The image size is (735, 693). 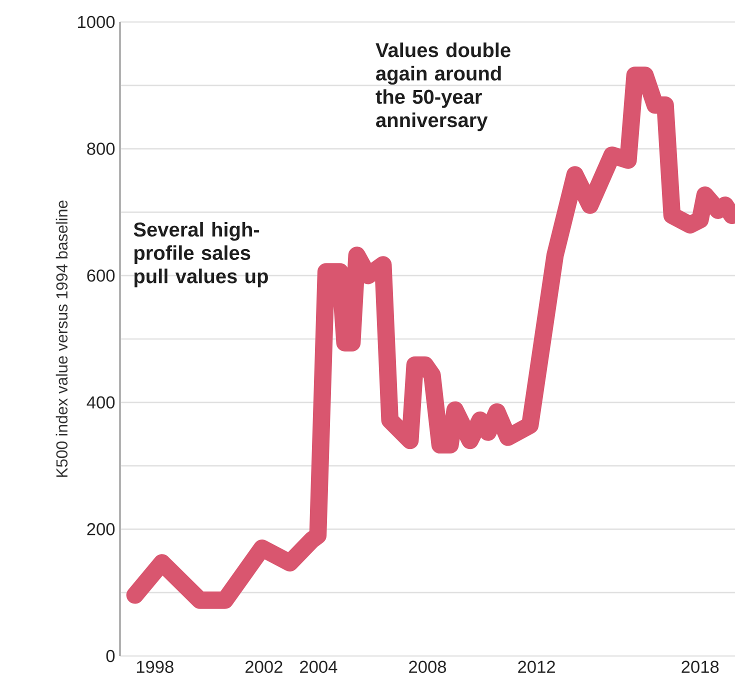 I want to click on y-tick-label: 1000, so click(x=96, y=22).